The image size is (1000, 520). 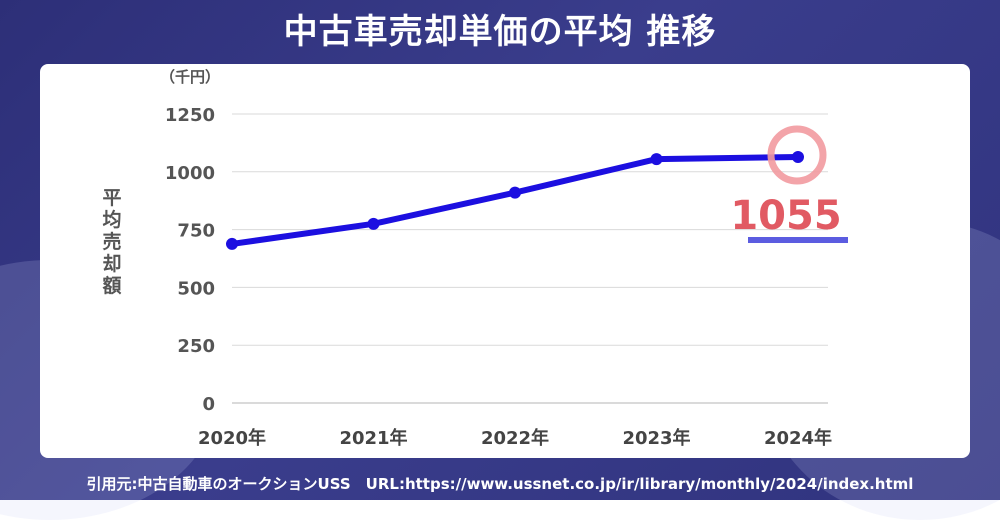 I want to click on highlight-value-label: 1055, so click(x=785, y=216).